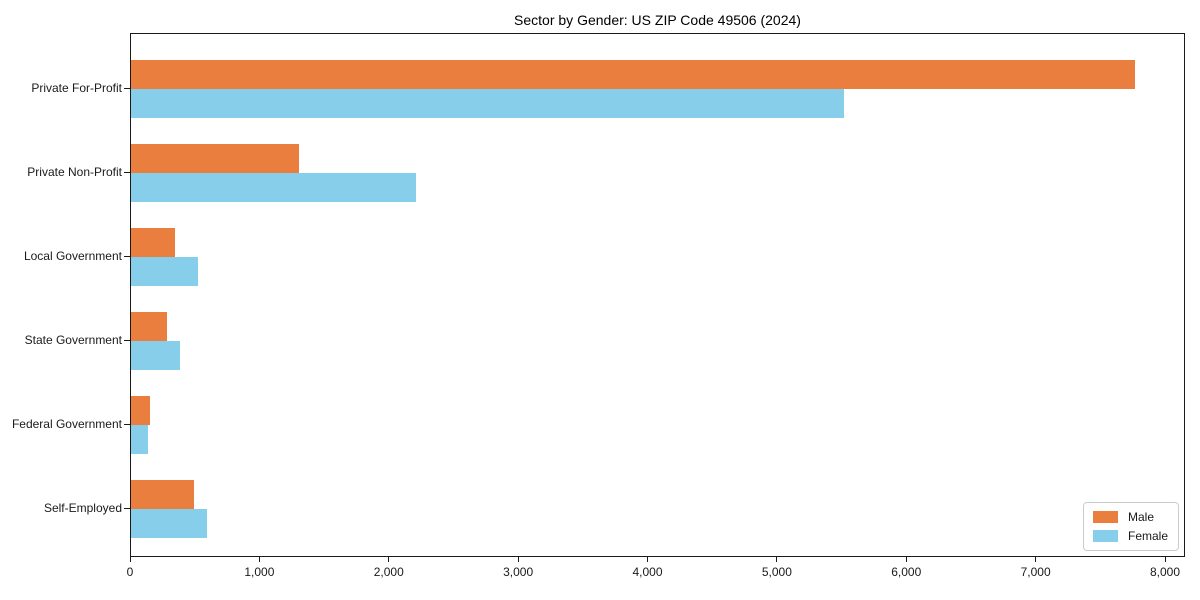 The image size is (1200, 600). I want to click on x-tick-label-3,000: 3,000, so click(518, 572).